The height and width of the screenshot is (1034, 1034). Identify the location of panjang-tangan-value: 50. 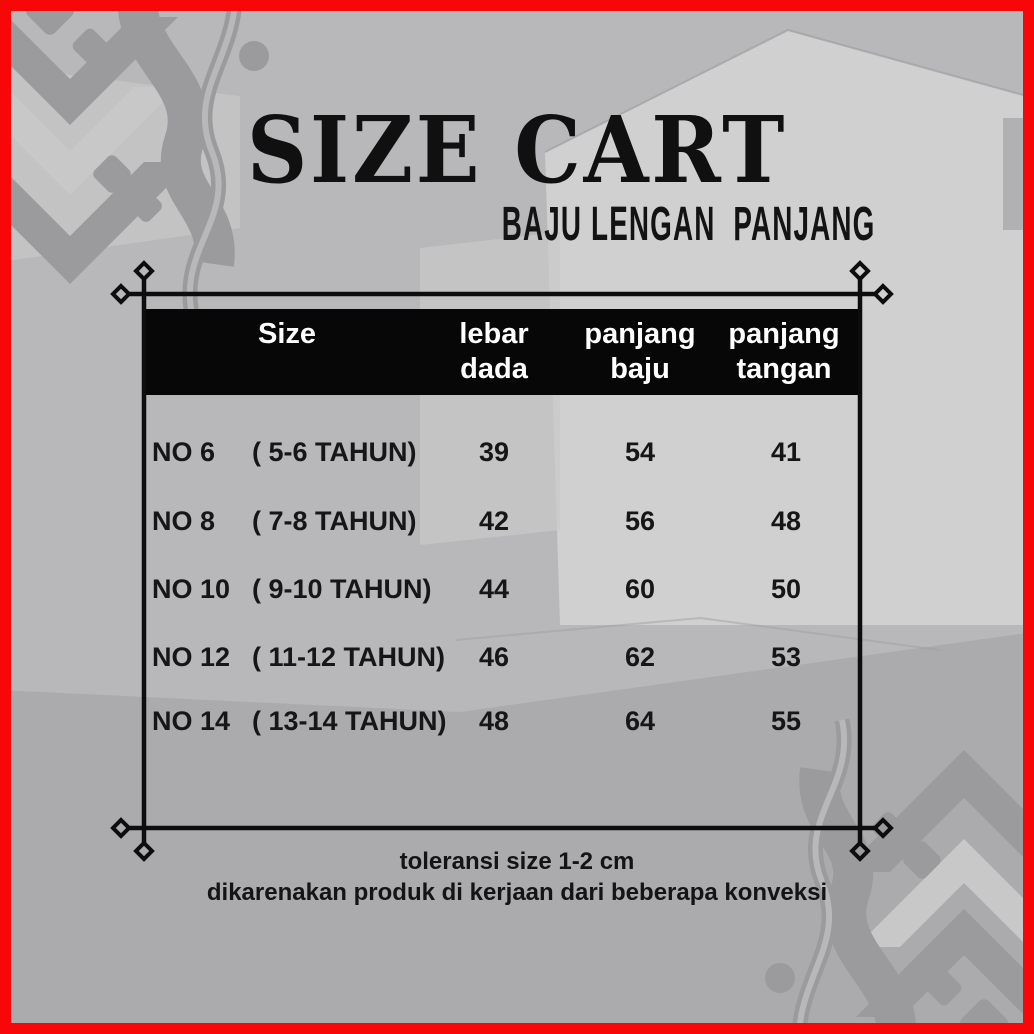
(786, 588).